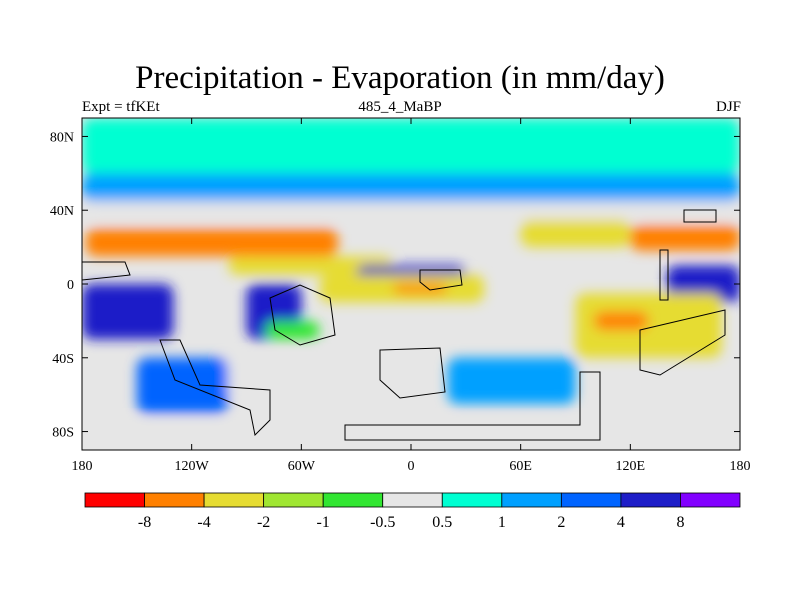  I want to click on colorbar-label-9: 8, so click(680, 522).